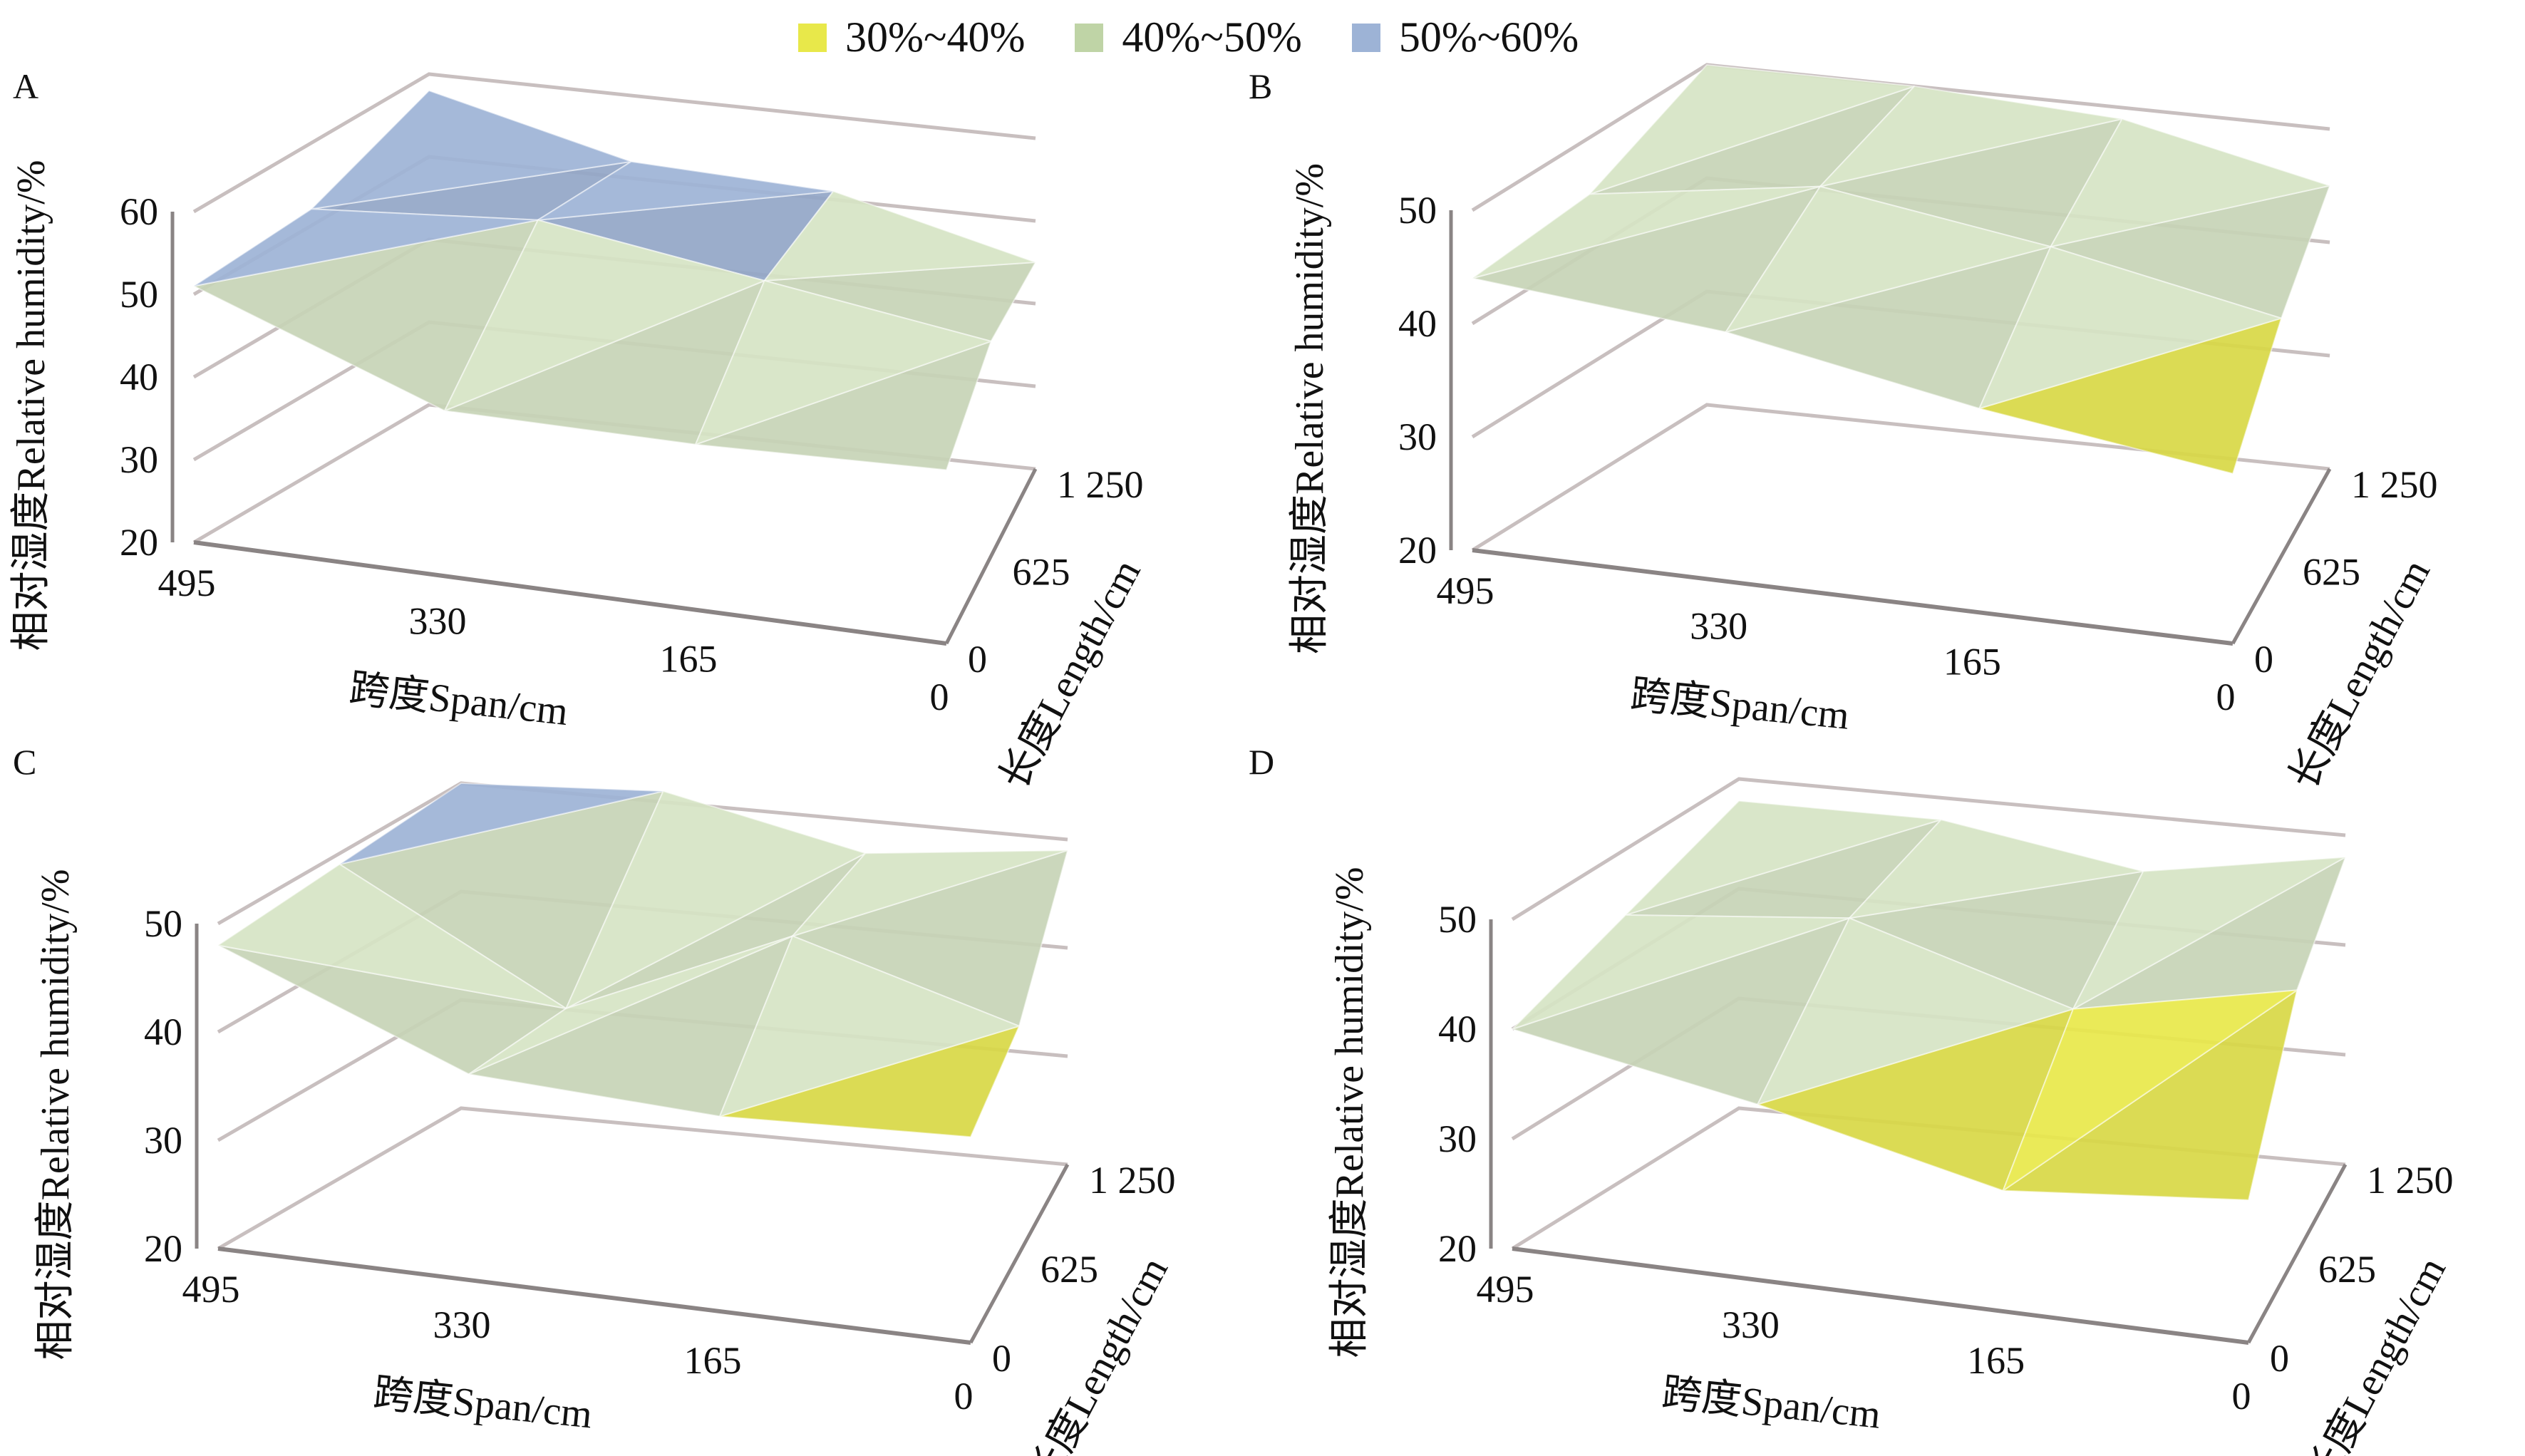 Image resolution: width=2525 pixels, height=1456 pixels. What do you see at coordinates (1262, 762) in the screenshot?
I see `panel-label-d: D` at bounding box center [1262, 762].